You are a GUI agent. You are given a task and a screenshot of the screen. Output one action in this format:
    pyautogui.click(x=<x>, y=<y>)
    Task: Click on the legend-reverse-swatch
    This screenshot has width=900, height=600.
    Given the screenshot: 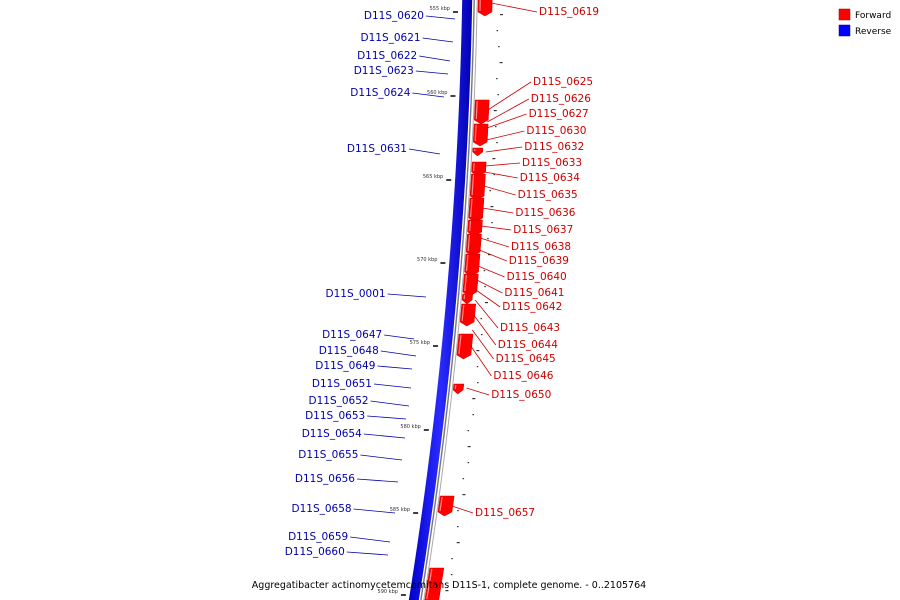 What is the action you would take?
    pyautogui.click(x=844, y=30)
    